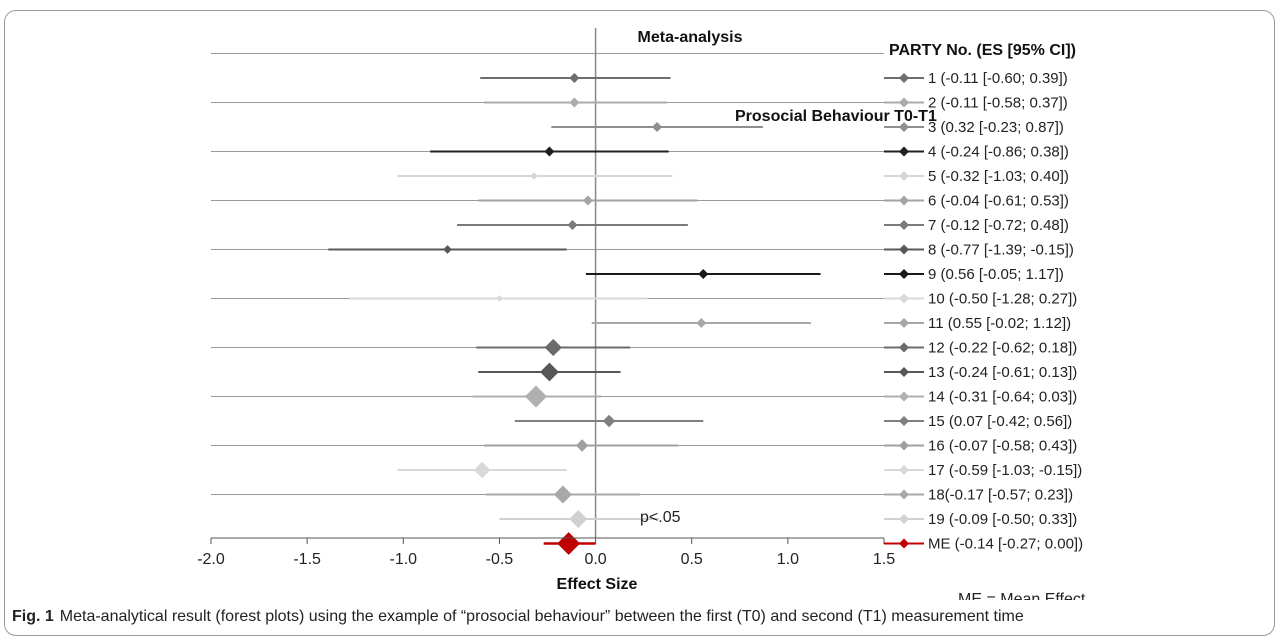  What do you see at coordinates (211, 559) in the screenshot?
I see `x-tick-label: -2.0` at bounding box center [211, 559].